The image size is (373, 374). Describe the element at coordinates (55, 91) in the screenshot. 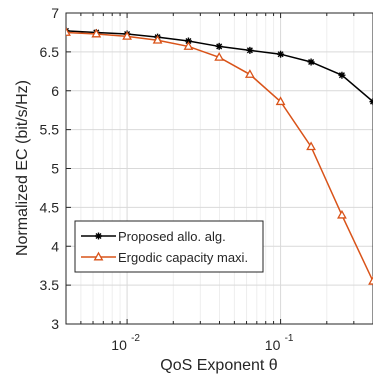

I see `y-tick-label: 6` at that location.